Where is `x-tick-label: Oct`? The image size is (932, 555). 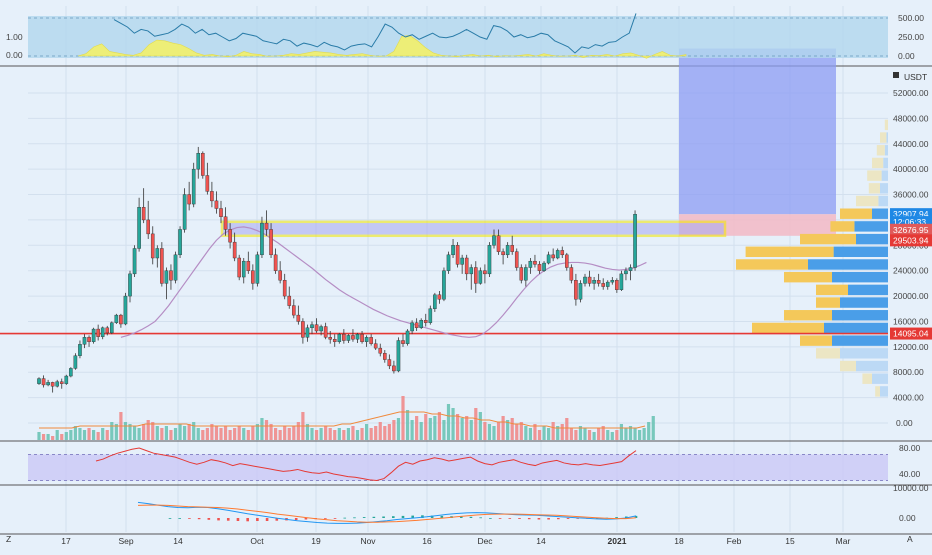 x-tick-label: Oct is located at coordinates (257, 541).